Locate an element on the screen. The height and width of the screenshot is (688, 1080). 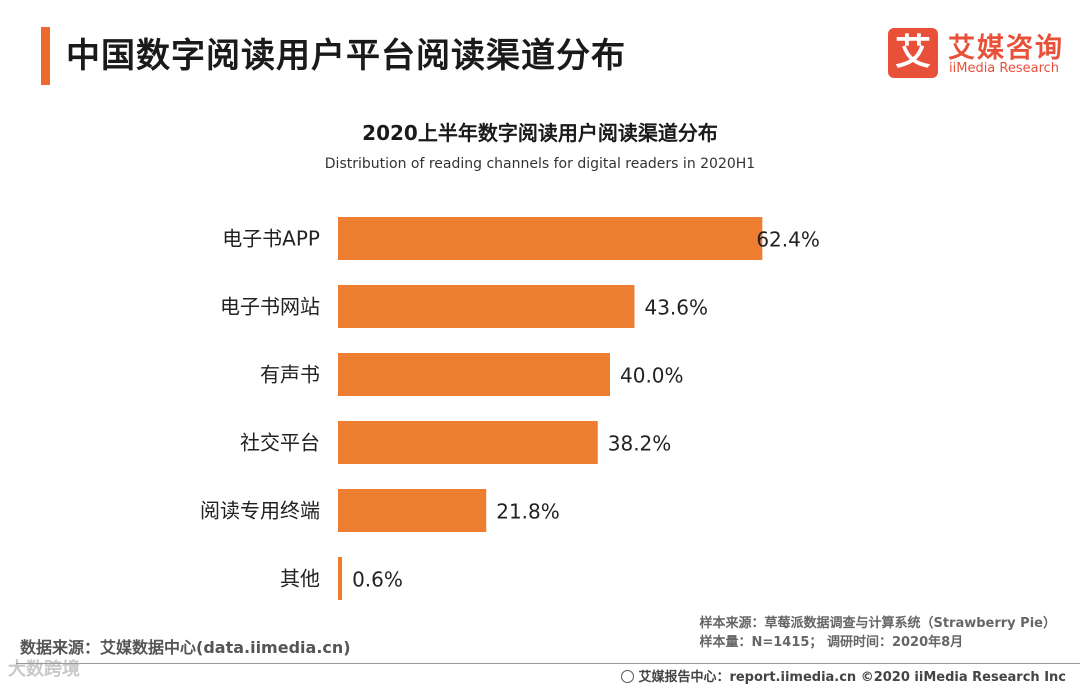
footer-divider is located at coordinates (548, 663).